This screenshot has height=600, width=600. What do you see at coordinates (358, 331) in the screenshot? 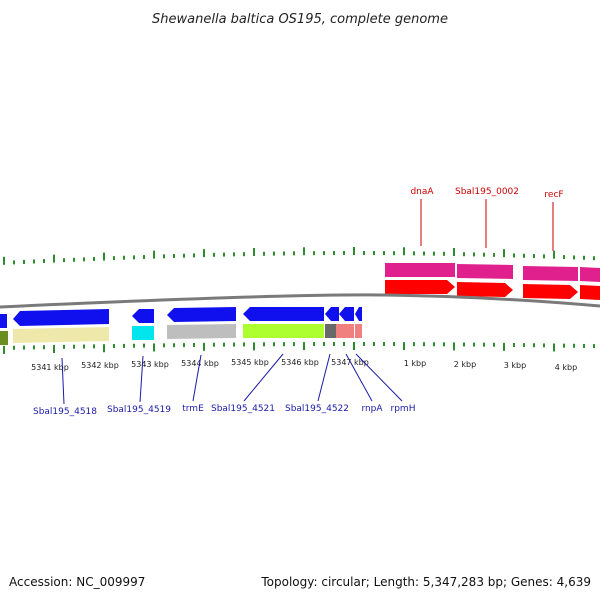
I see `rpmh-feature-band` at bounding box center [358, 331].